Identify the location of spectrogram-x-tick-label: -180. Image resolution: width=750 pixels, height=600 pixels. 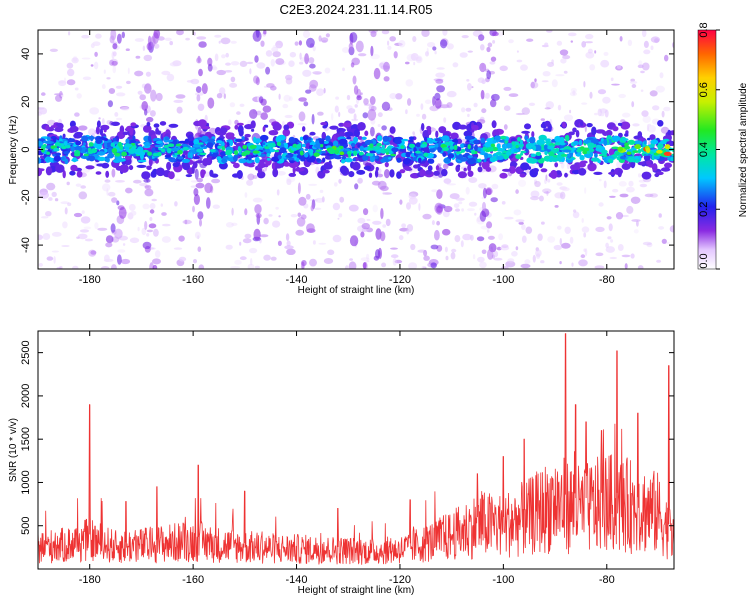
(90, 280).